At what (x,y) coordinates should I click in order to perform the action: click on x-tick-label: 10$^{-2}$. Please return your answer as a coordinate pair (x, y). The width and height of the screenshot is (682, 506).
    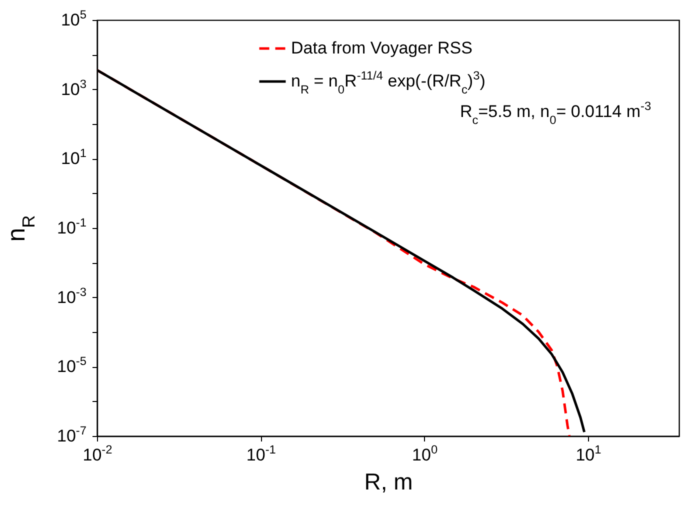
    Looking at the image, I should click on (97, 453).